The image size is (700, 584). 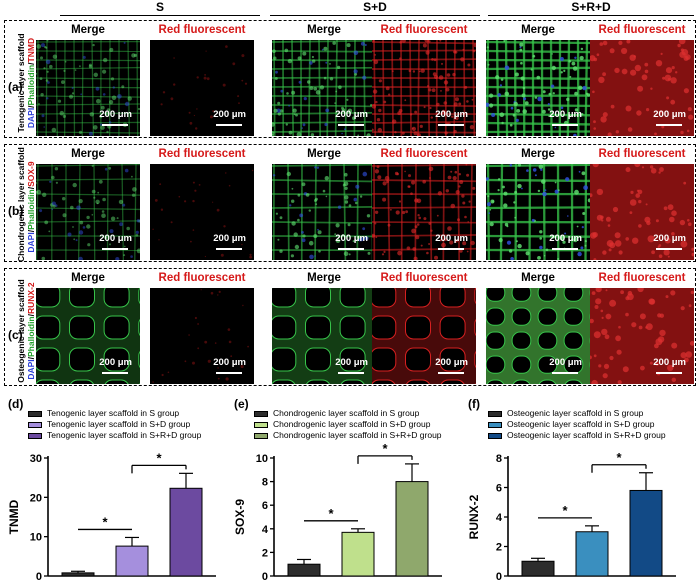 I want to click on merge-image-srd-b: 200 μm, so click(x=538, y=212).